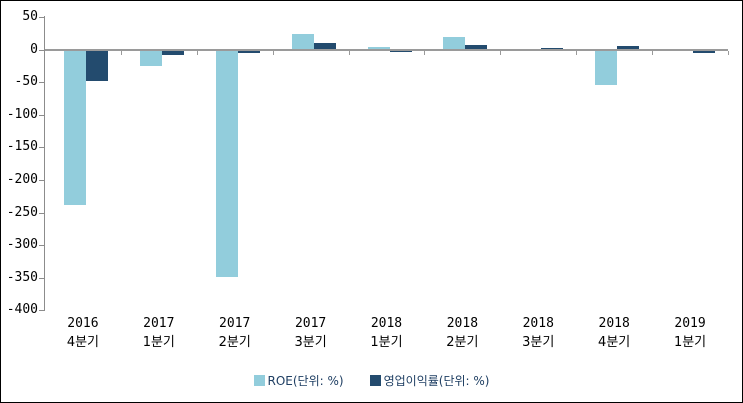  What do you see at coordinates (22, 277) in the screenshot?
I see `y-tick-label: -350` at bounding box center [22, 277].